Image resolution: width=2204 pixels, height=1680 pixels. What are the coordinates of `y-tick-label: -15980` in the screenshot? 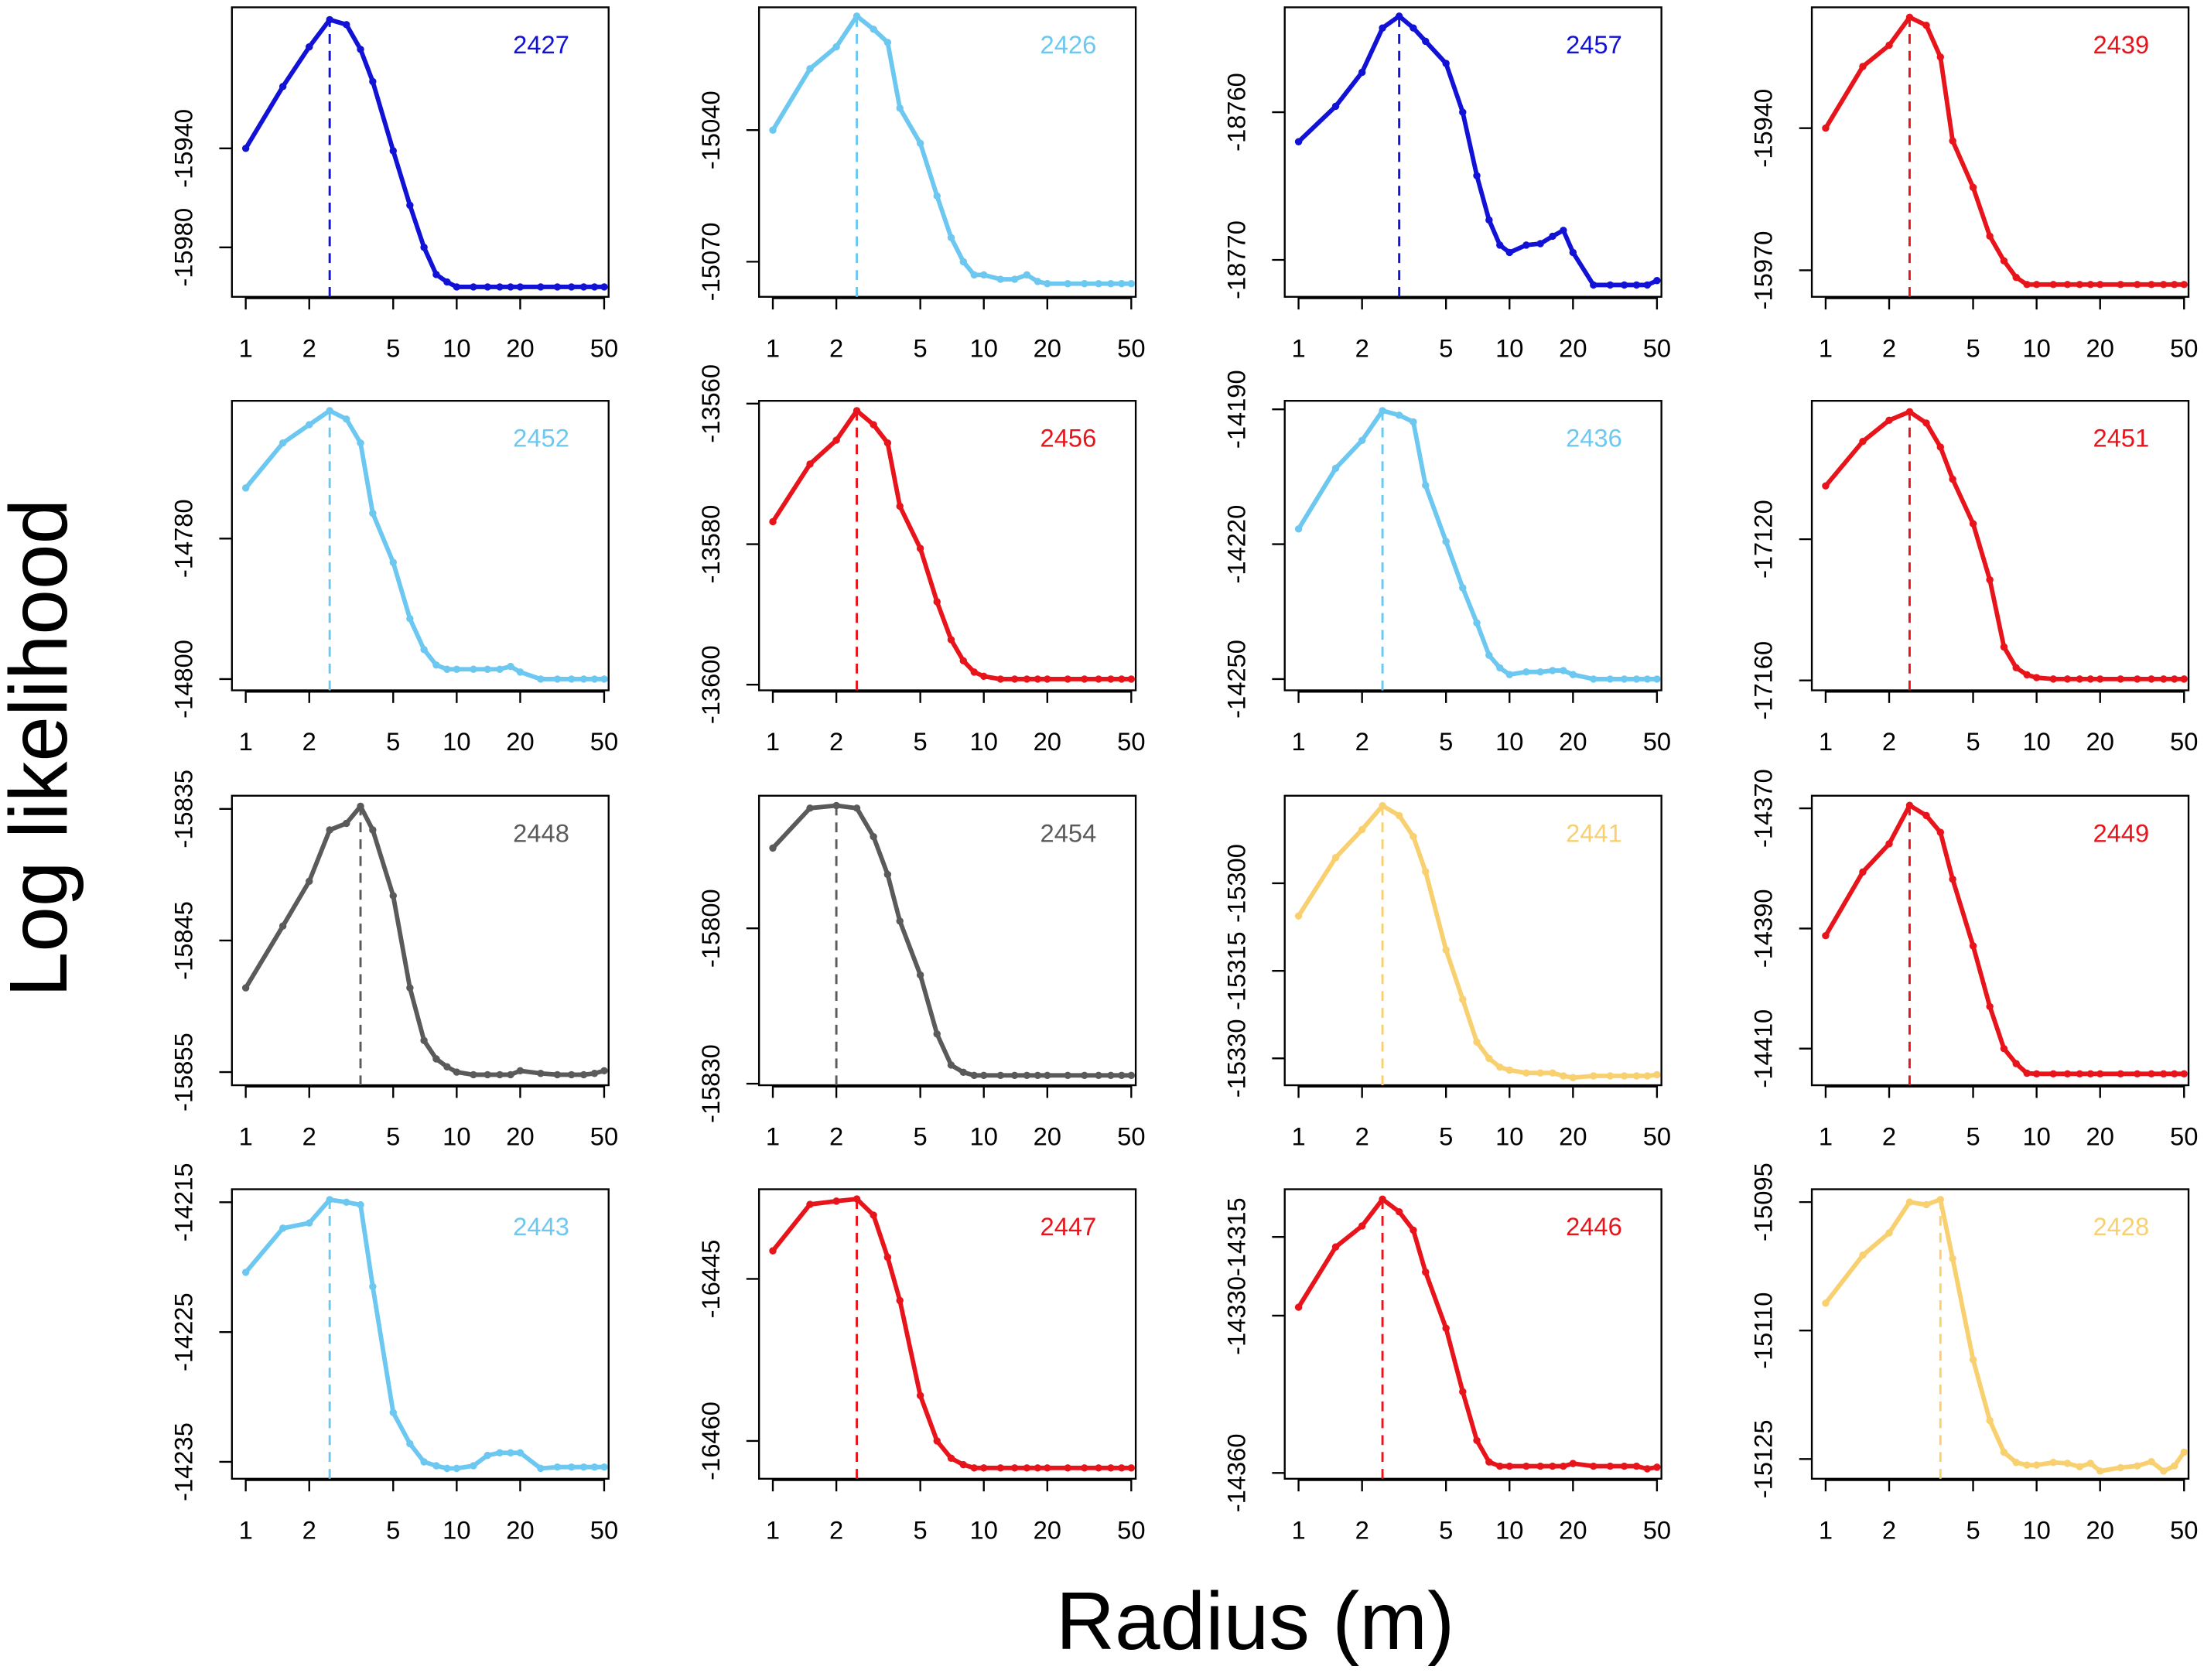 It's located at (183, 248).